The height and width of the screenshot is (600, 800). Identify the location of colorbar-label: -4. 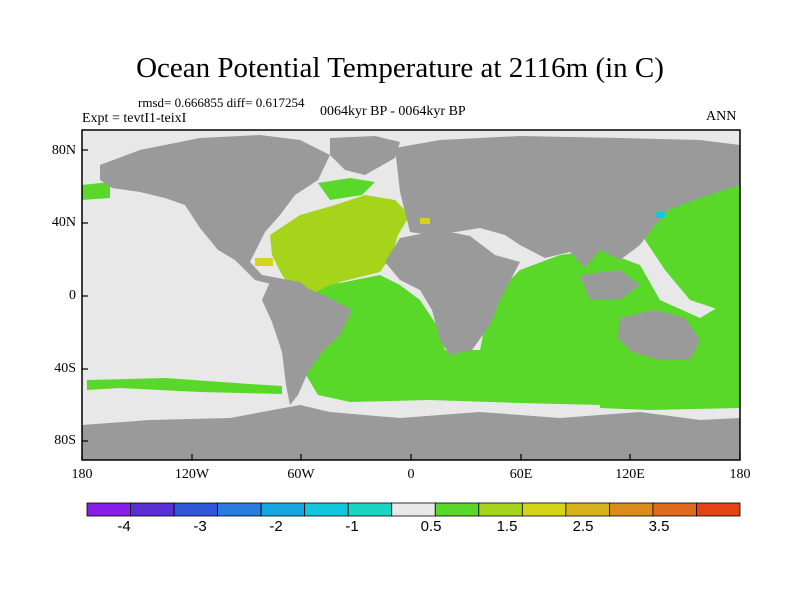
(124, 526).